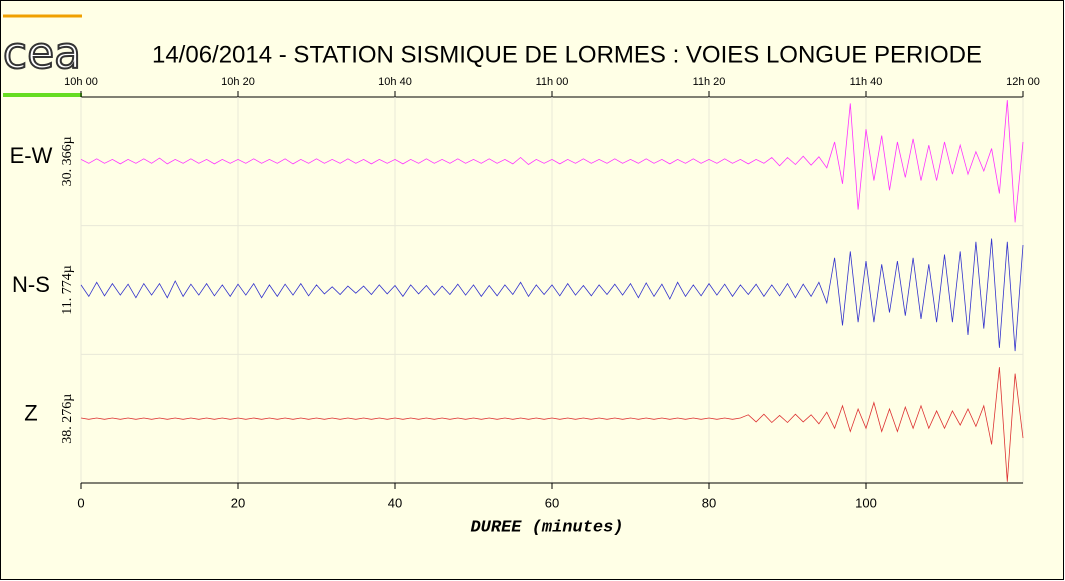 The image size is (1065, 581). Describe the element at coordinates (552, 82) in the screenshot. I see `top-tick-label: 11h 00` at that location.